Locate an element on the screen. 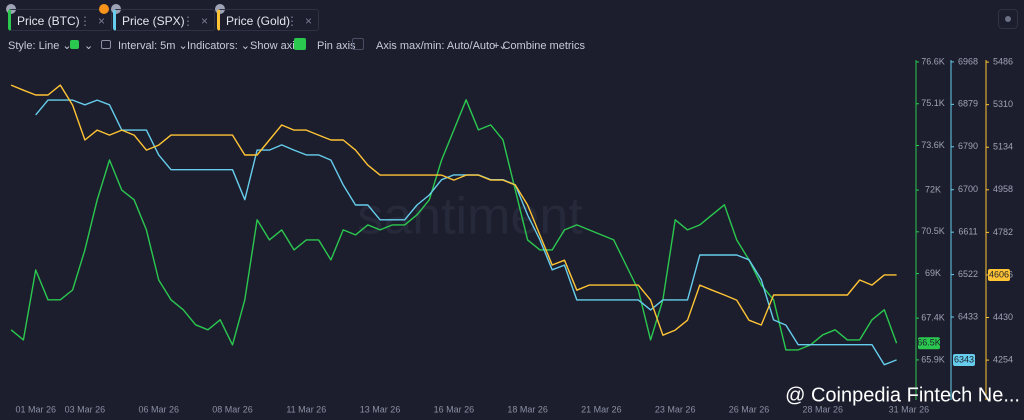  y-tick-label: 75.1K is located at coordinates (933, 103).